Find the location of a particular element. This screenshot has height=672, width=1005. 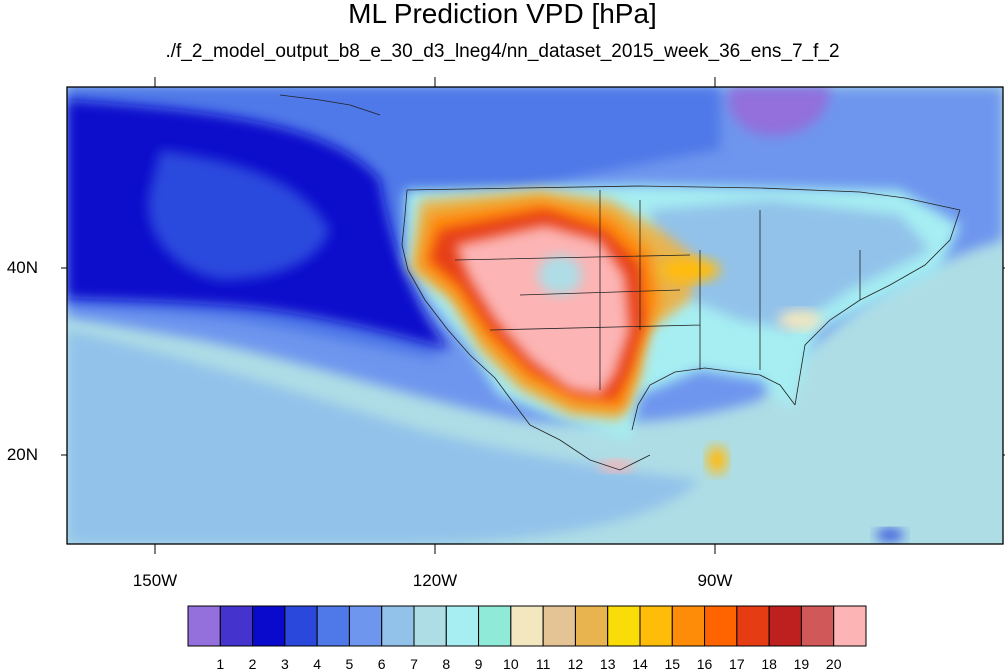

colorbar-label: 7 is located at coordinates (414, 664).